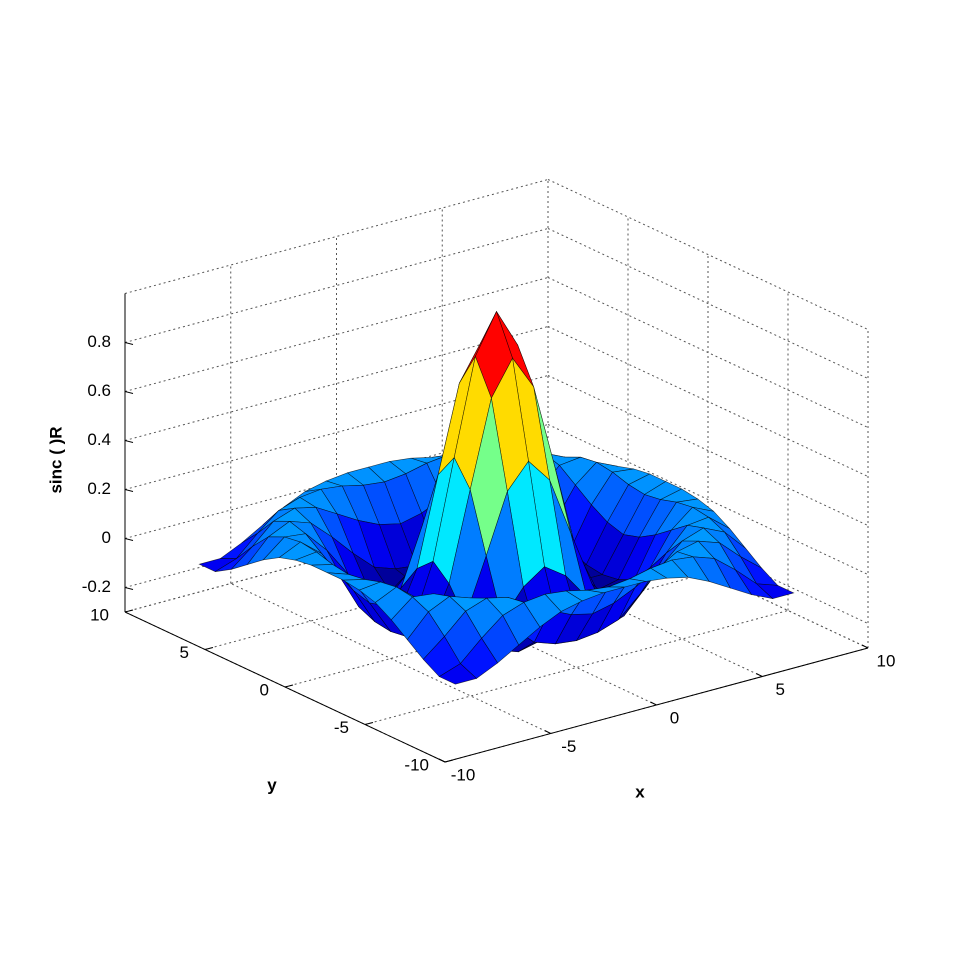 This screenshot has width=960, height=960. Describe the element at coordinates (780, 689) in the screenshot. I see `x-tick-label: 5` at that location.